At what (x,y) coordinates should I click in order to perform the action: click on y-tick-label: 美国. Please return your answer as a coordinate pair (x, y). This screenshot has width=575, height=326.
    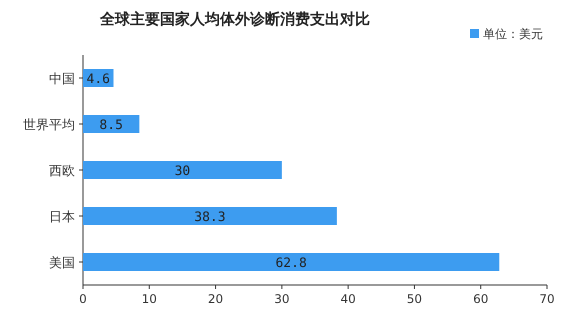
    Looking at the image, I should click on (62, 263).